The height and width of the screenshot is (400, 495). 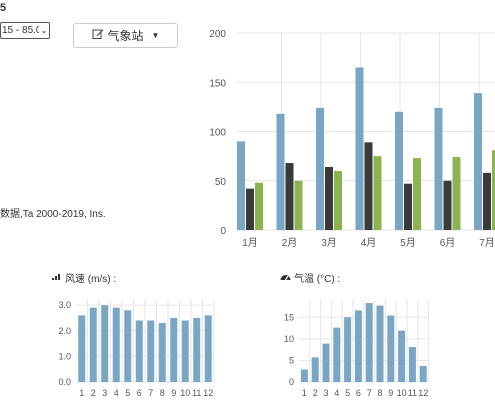 What do you see at coordinates (408, 243) in the screenshot?
I see `x-tick-label: 5月` at bounding box center [408, 243].